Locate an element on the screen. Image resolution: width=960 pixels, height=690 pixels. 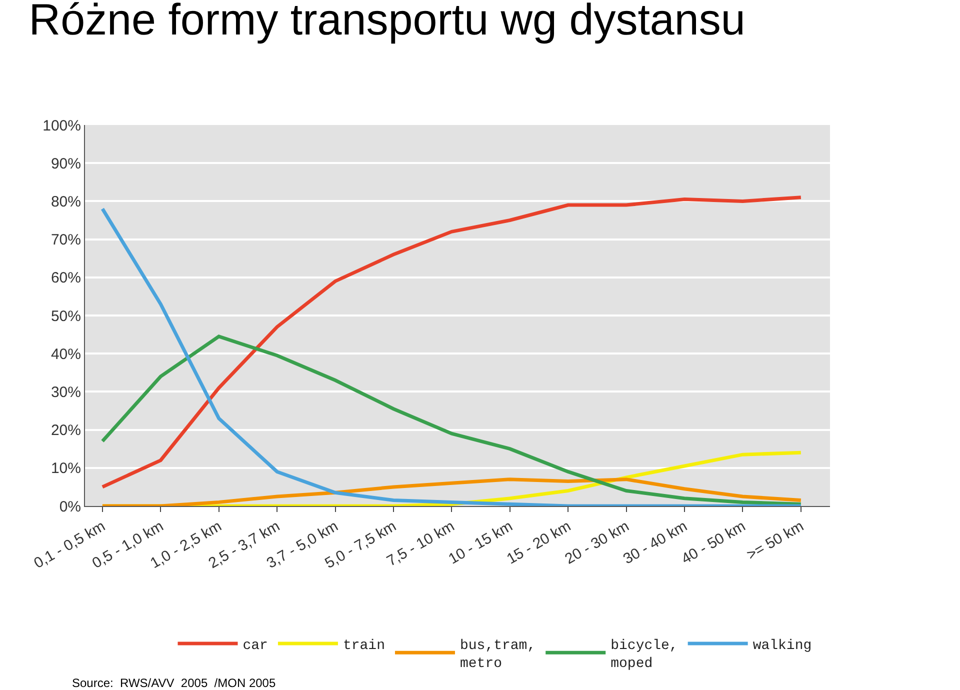
legend-label: car is located at coordinates (255, 646).